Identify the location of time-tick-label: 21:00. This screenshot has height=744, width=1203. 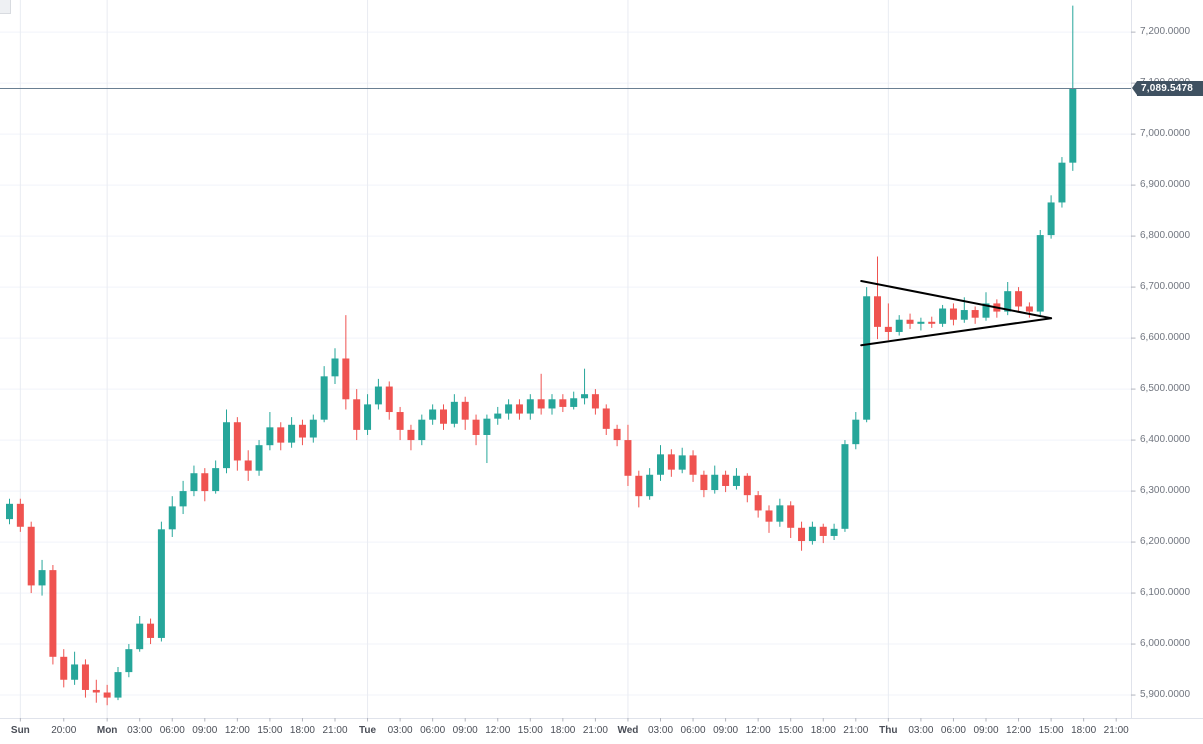
(595, 730).